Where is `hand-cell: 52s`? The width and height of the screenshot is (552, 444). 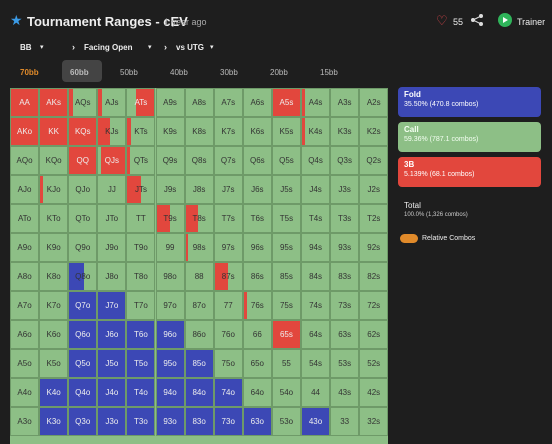
hand-cell: 52s is located at coordinates (374, 363).